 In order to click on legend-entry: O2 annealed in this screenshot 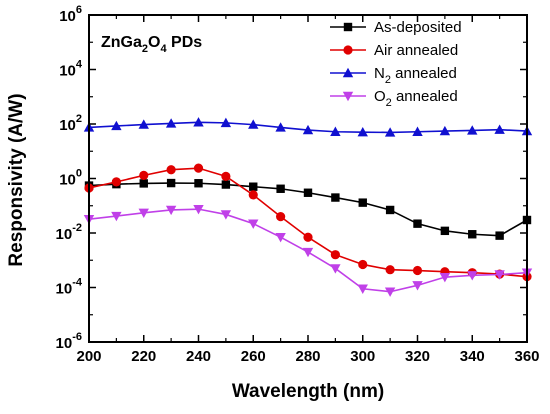, I will do `click(394, 98)`.